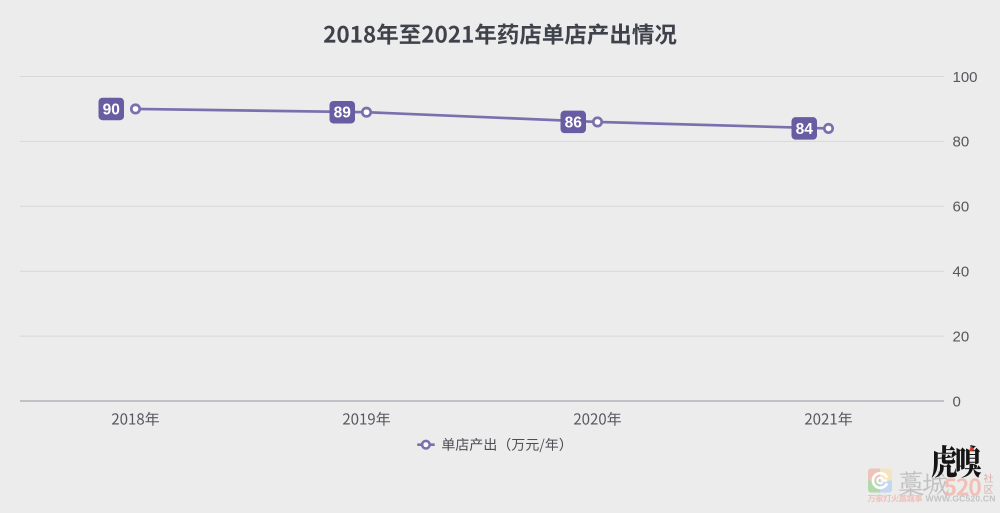 The image size is (1000, 513). Describe the element at coordinates (574, 122) in the screenshot. I see `svg-text: 86` at that location.